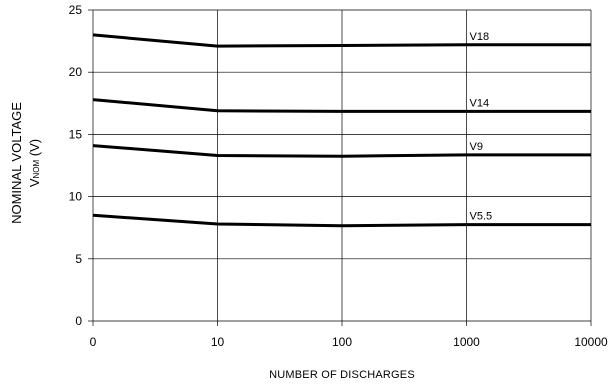 The image size is (613, 391). What do you see at coordinates (341, 40) in the screenshot?
I see `series-line-v18` at bounding box center [341, 40].